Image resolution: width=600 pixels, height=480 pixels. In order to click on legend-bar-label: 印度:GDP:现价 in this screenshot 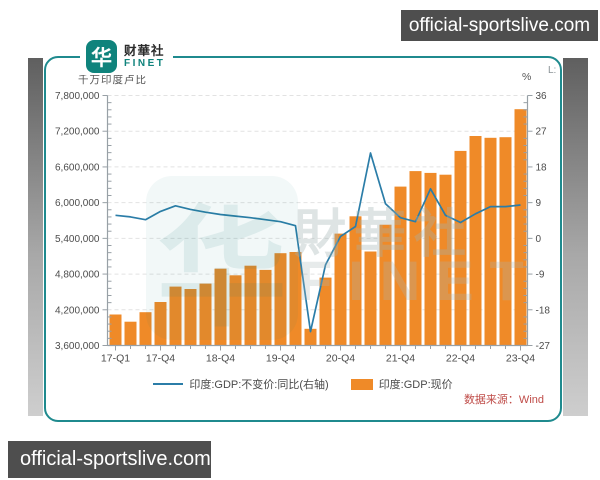, I will do `click(415, 385)`.